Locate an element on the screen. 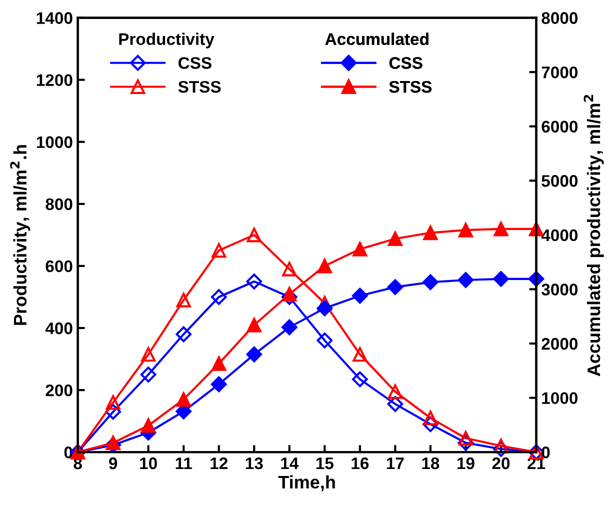 This screenshot has width=608, height=508. x-tick-label: 16 is located at coordinates (360, 463).